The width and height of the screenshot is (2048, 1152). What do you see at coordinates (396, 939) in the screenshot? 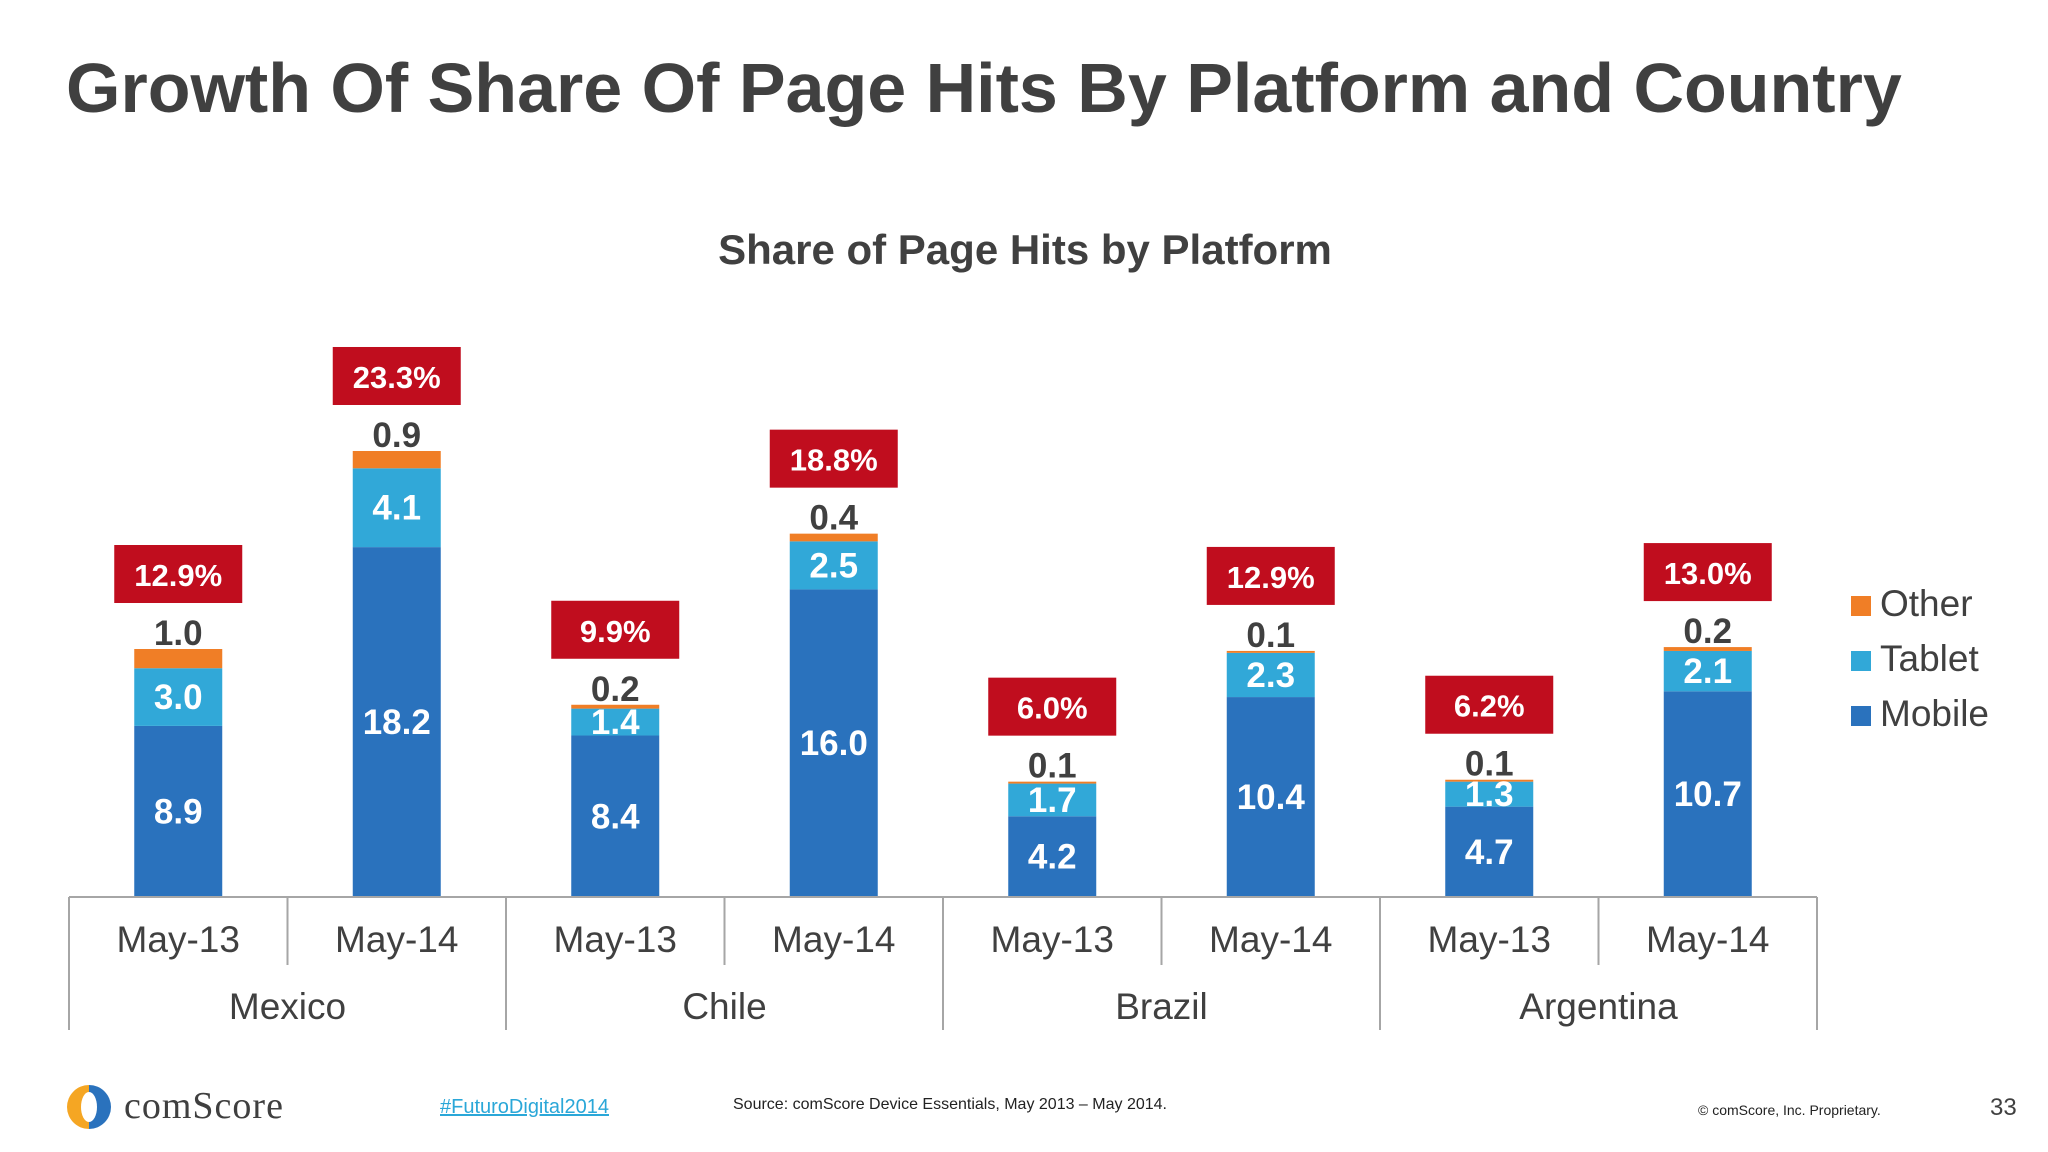
I see `category-label-1: May-14` at bounding box center [396, 939].